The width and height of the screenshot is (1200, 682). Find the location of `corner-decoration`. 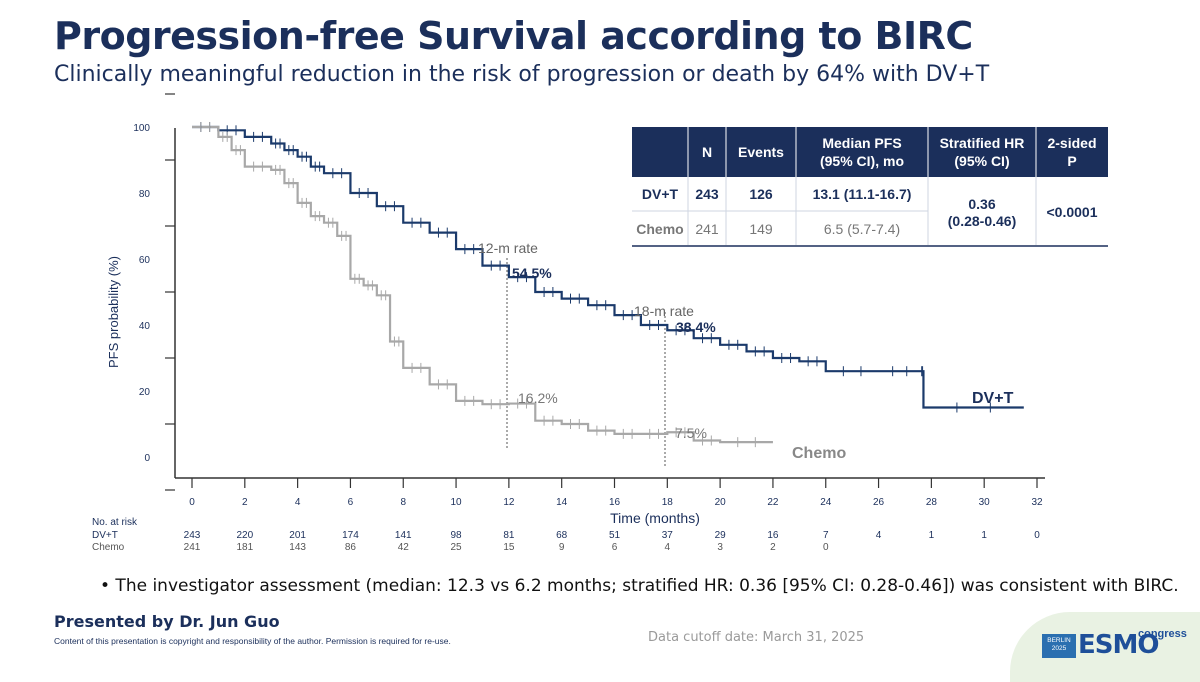

corner-decoration is located at coordinates (1105, 647).